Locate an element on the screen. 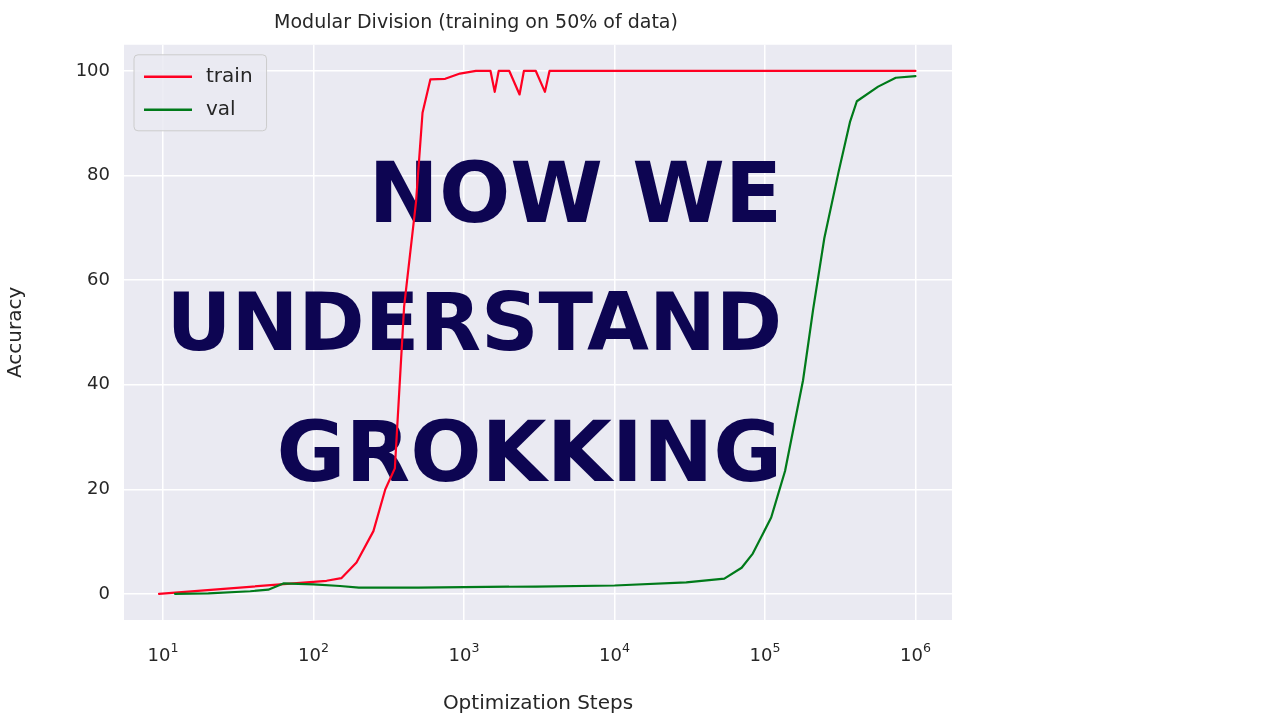 The width and height of the screenshot is (1280, 720). y-tick-label: 0 is located at coordinates (104, 592).